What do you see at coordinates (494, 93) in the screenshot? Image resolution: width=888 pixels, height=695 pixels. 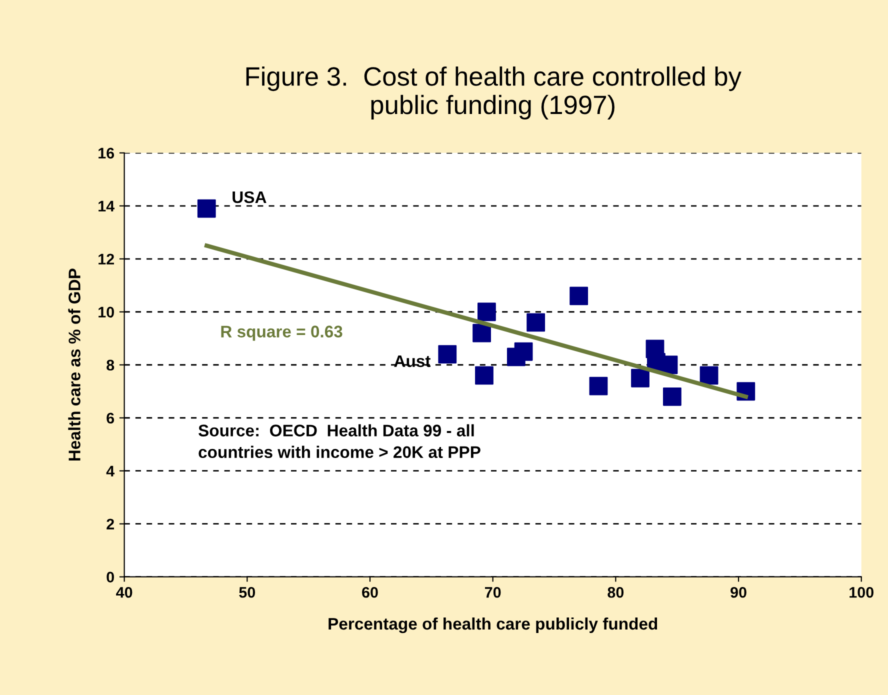 I see `chart-title: Figure 3. Cost of health care controlled by public funding (1997)` at bounding box center [494, 93].